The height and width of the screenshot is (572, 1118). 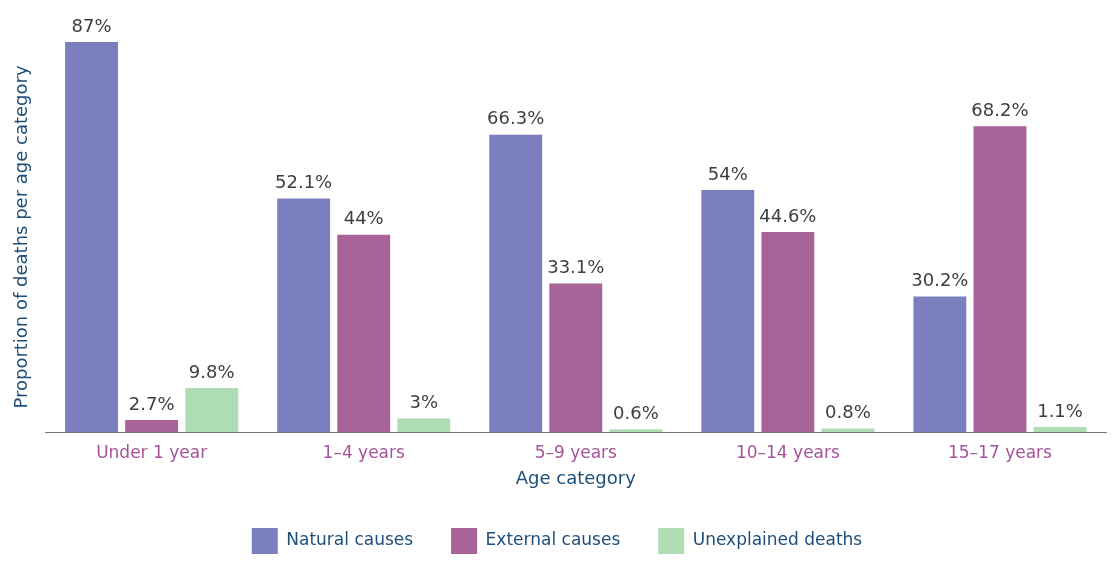 I want to click on data-label: 0.6%, so click(x=636, y=412).